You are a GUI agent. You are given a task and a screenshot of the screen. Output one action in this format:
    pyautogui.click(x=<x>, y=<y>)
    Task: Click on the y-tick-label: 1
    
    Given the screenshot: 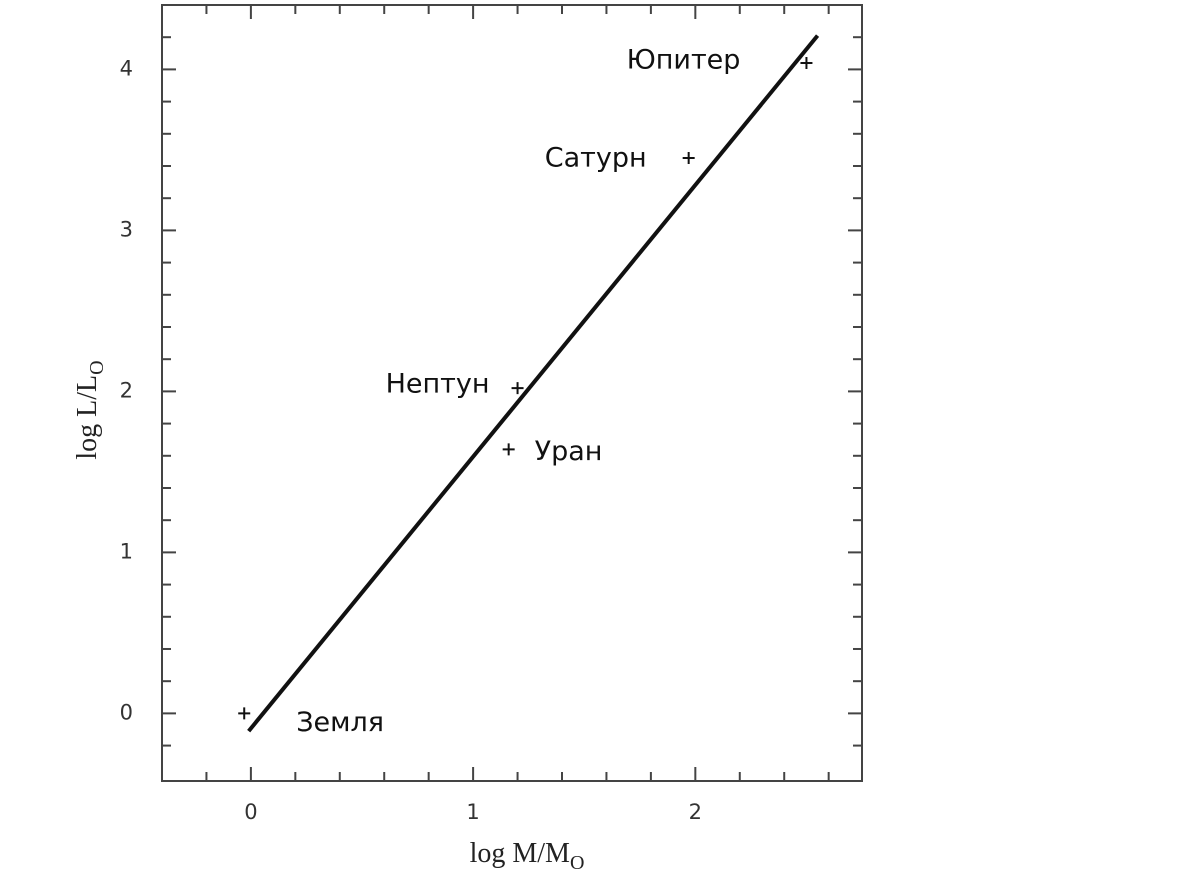 What is the action you would take?
    pyautogui.click(x=126, y=551)
    